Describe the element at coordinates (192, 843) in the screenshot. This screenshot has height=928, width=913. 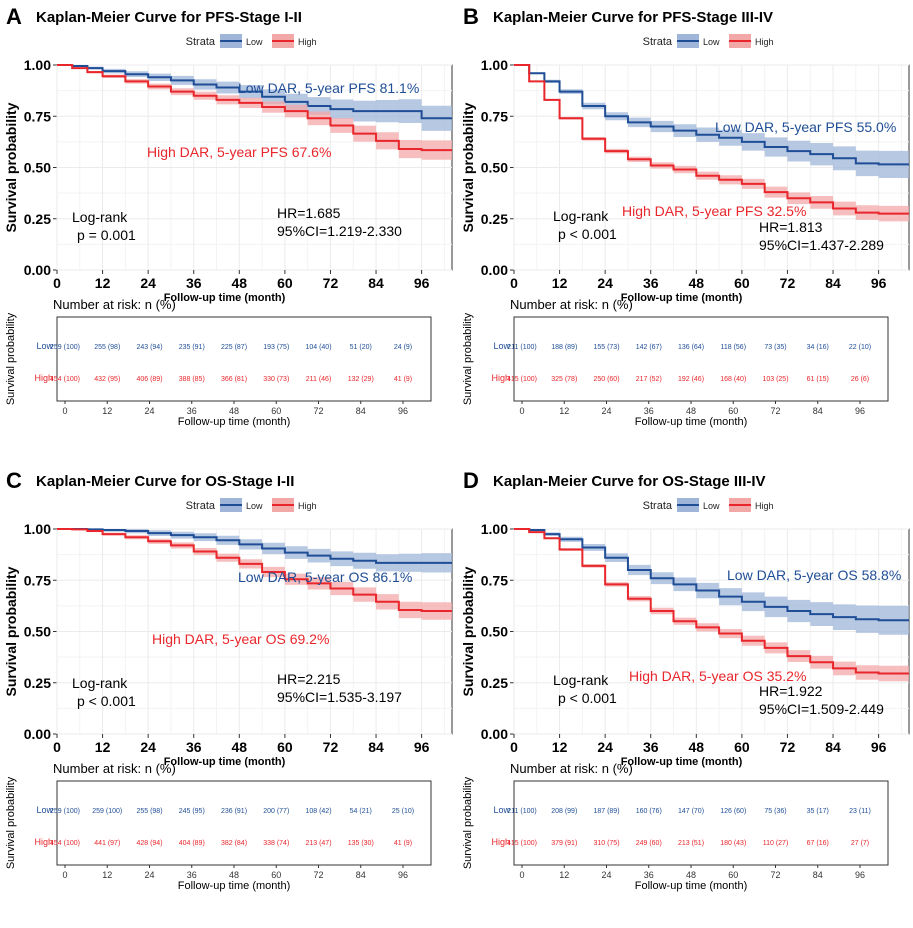
I see `risk-cell-high: 404 (89)` at that location.